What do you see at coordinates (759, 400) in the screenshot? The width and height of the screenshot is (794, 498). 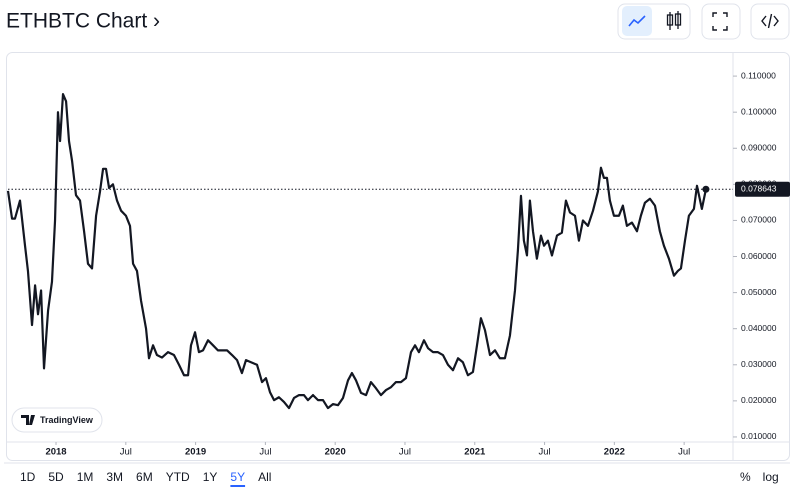 I see `y-tick-label: 0.020000` at bounding box center [759, 400].